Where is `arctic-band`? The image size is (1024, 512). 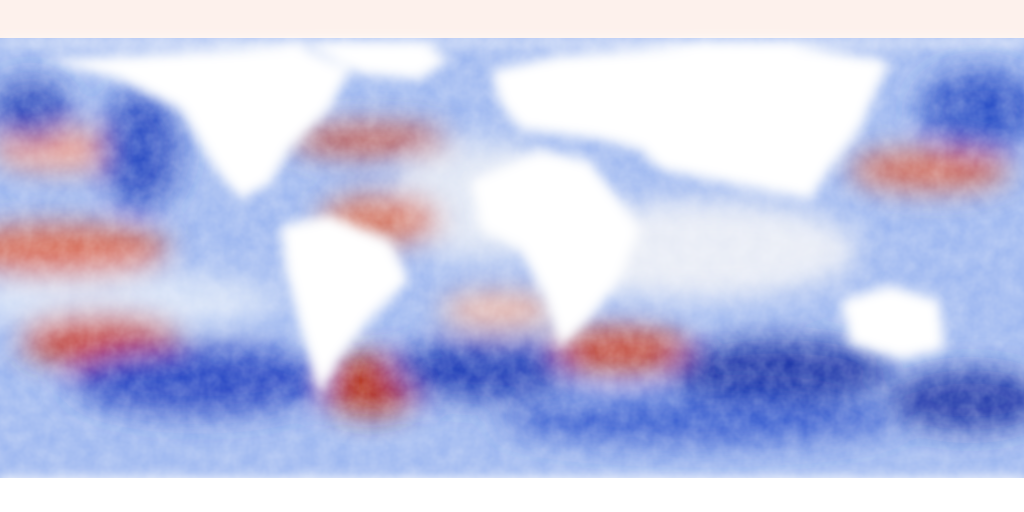 arctic-band is located at coordinates (512, 20).